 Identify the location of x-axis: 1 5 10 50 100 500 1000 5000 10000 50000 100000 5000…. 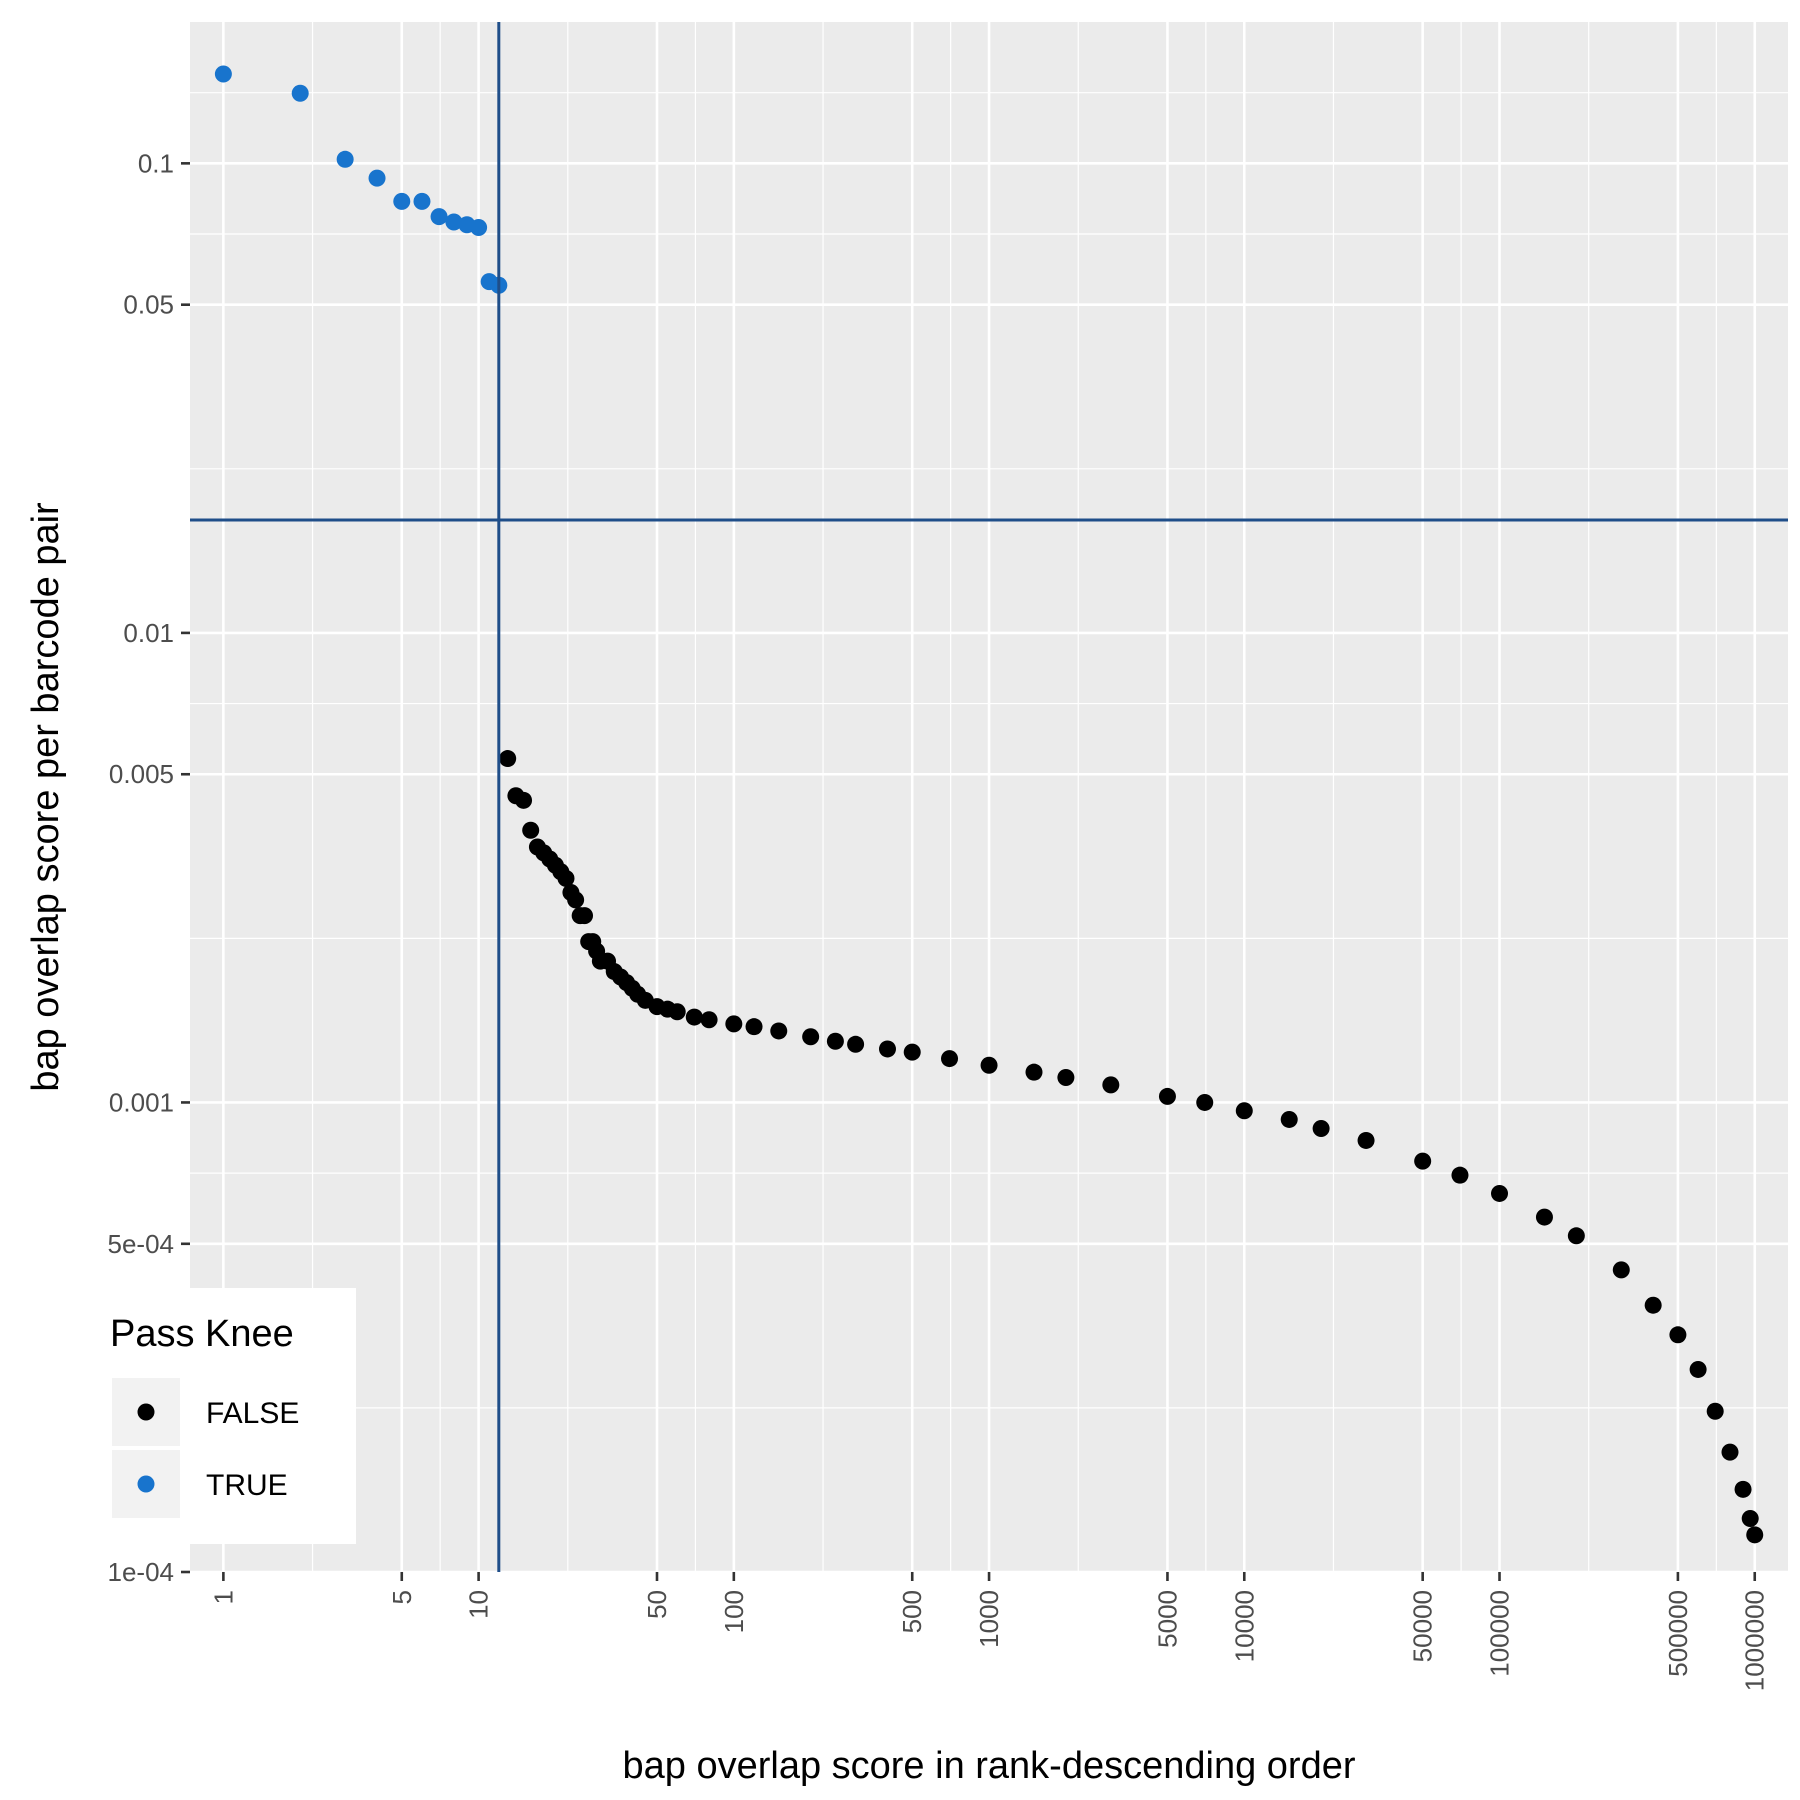
(989, 1631).